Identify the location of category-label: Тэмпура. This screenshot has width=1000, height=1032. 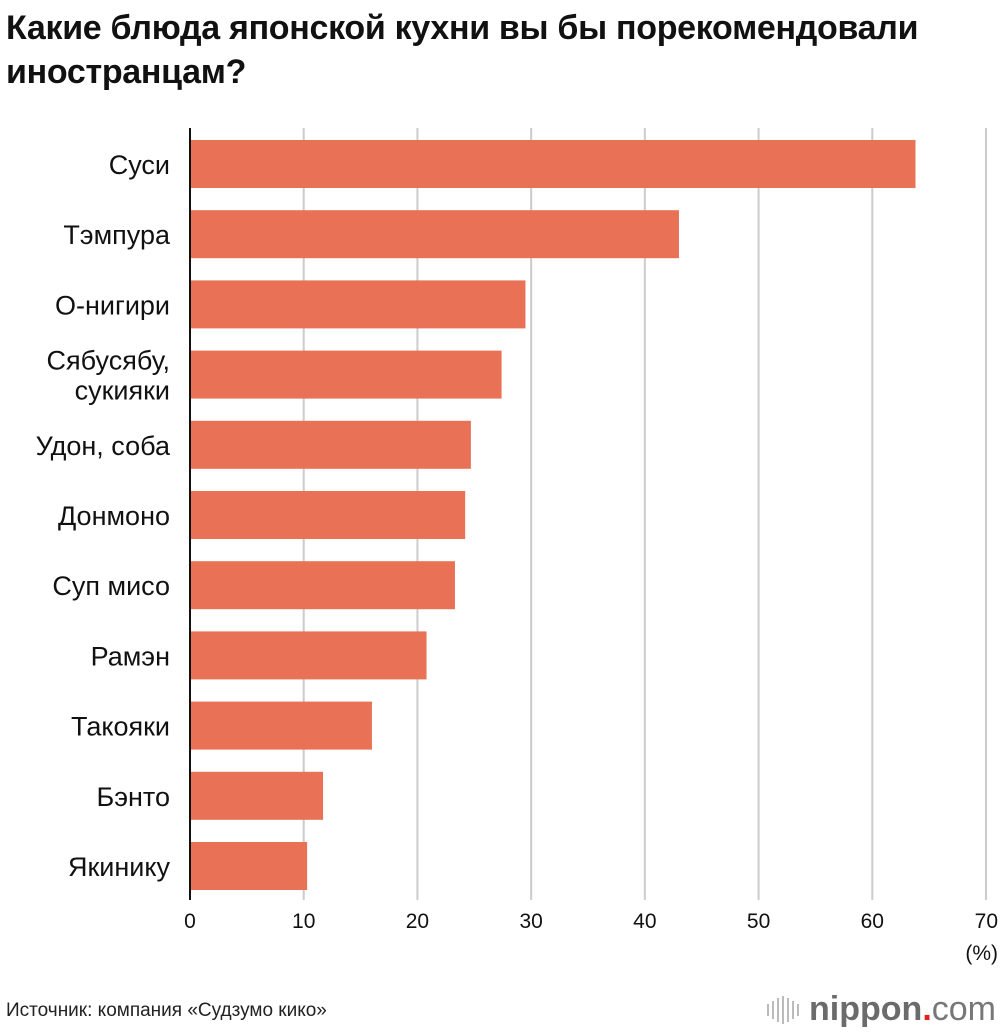
(117, 235).